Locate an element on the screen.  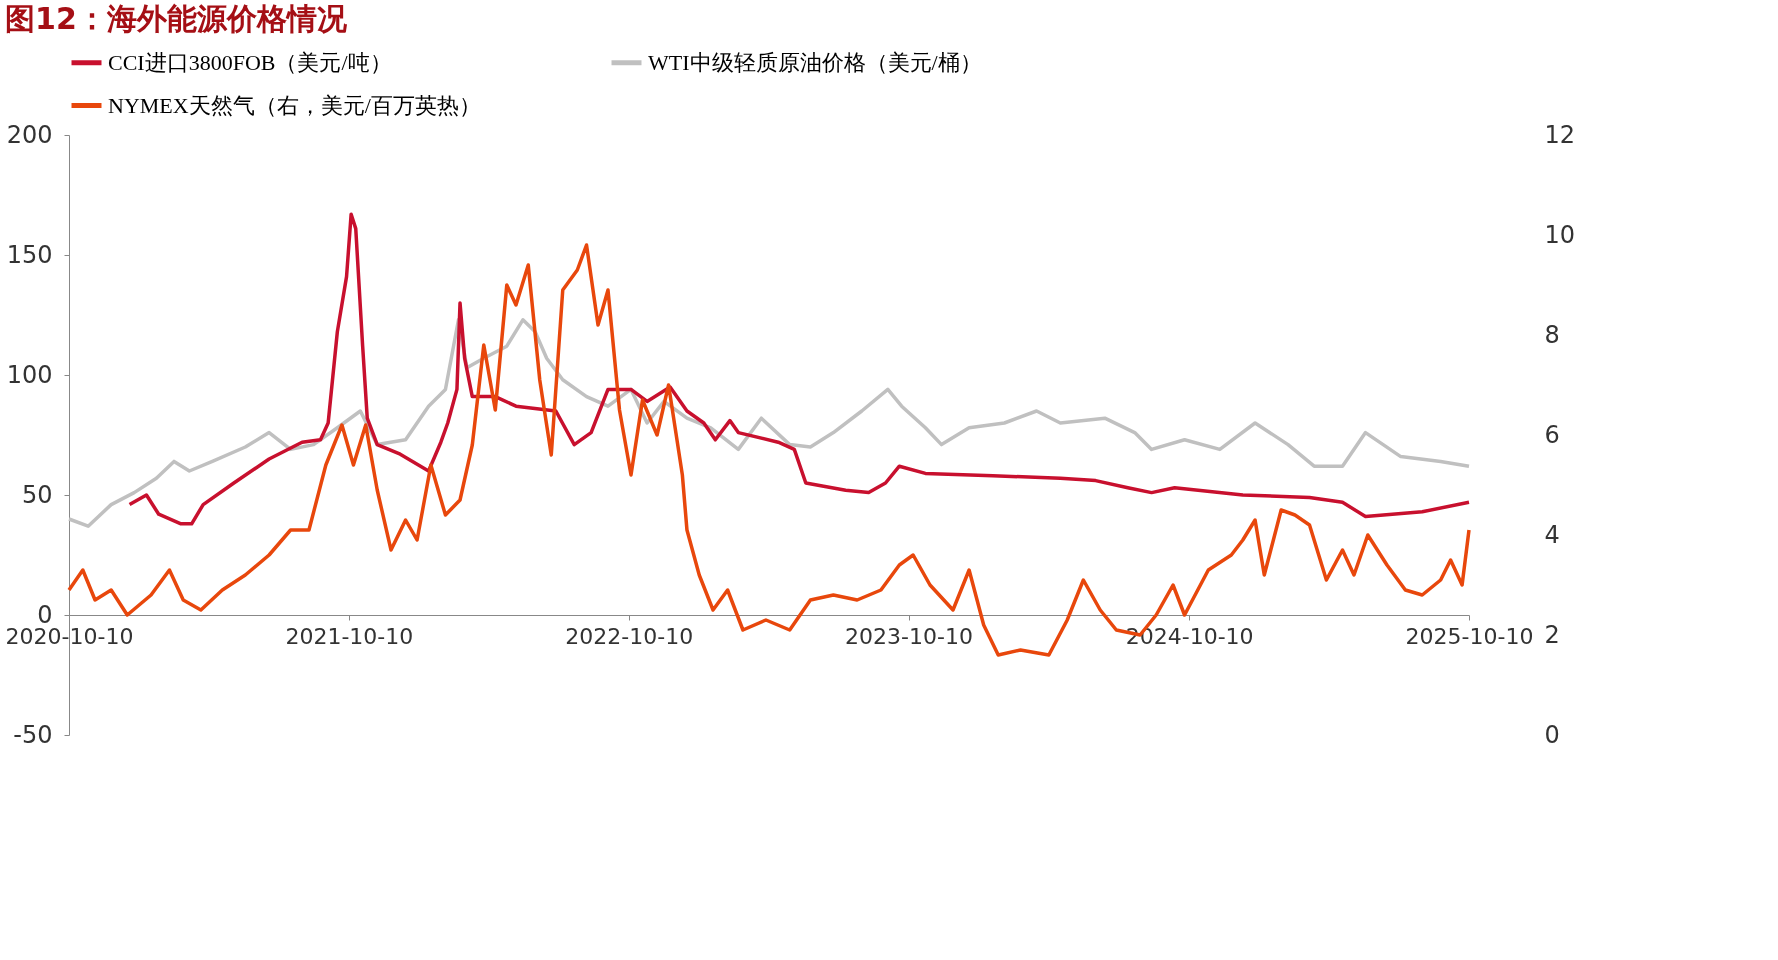
legend-label: NYMEX天然气（右，美元/百万英热） is located at coordinates (294, 105).